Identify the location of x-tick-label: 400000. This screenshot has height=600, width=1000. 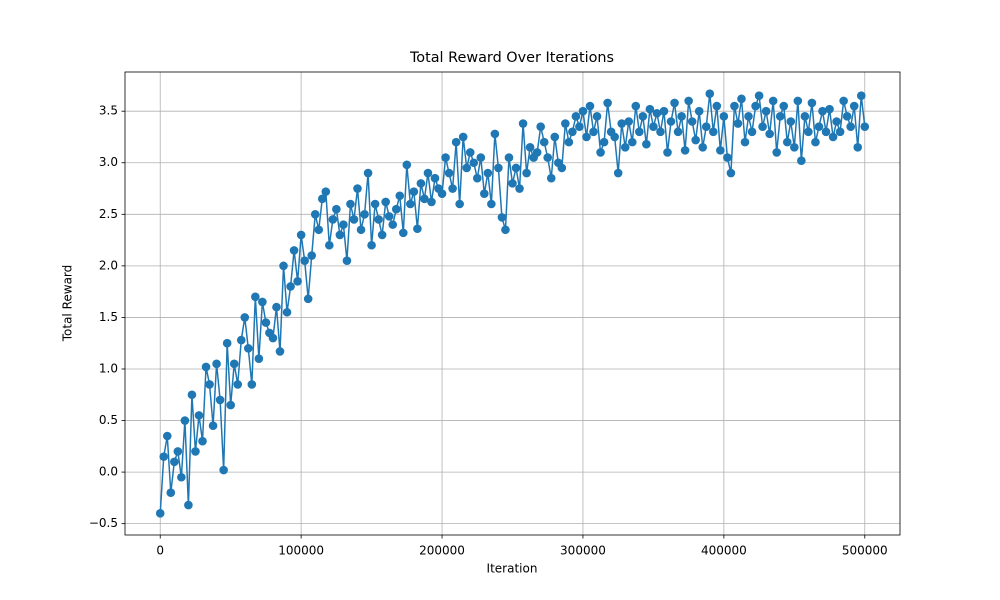
(724, 551).